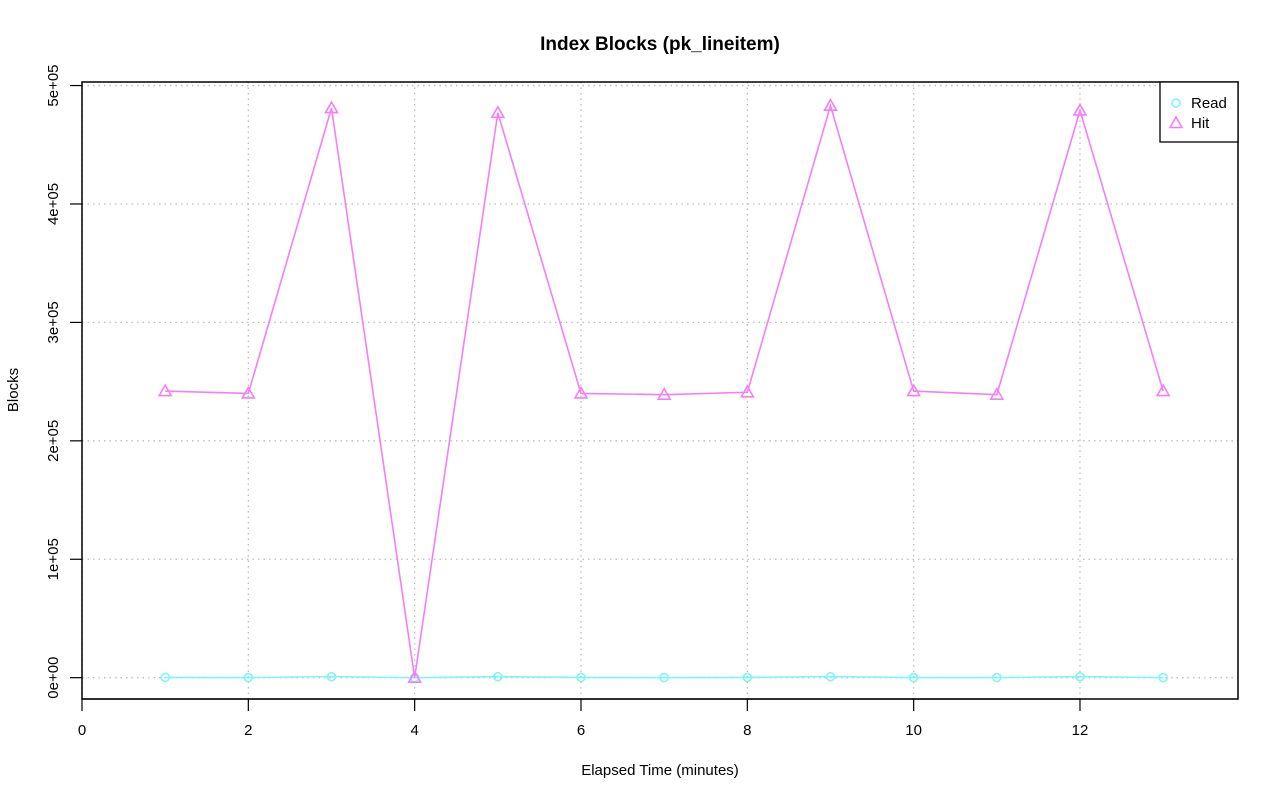  What do you see at coordinates (53, 678) in the screenshot?
I see `y-tick-label: 0e+00` at bounding box center [53, 678].